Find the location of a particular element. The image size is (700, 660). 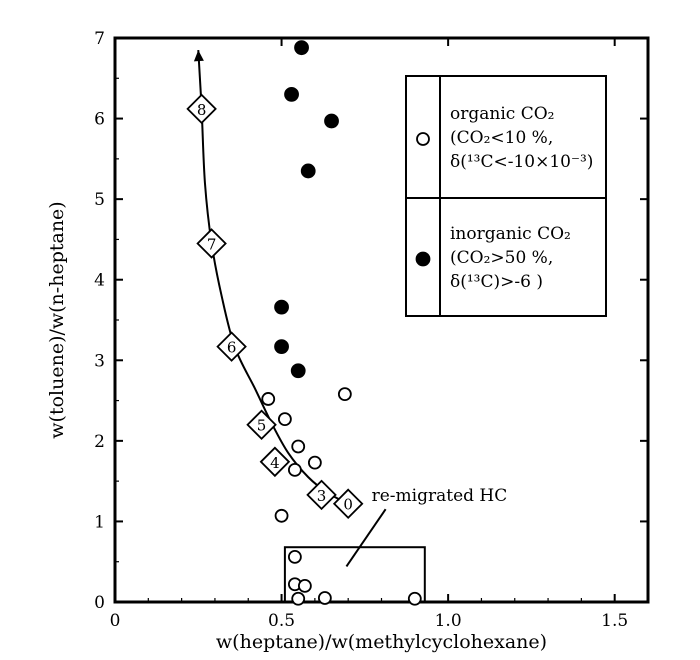

trend-marker-label: 8 is located at coordinates (202, 110).